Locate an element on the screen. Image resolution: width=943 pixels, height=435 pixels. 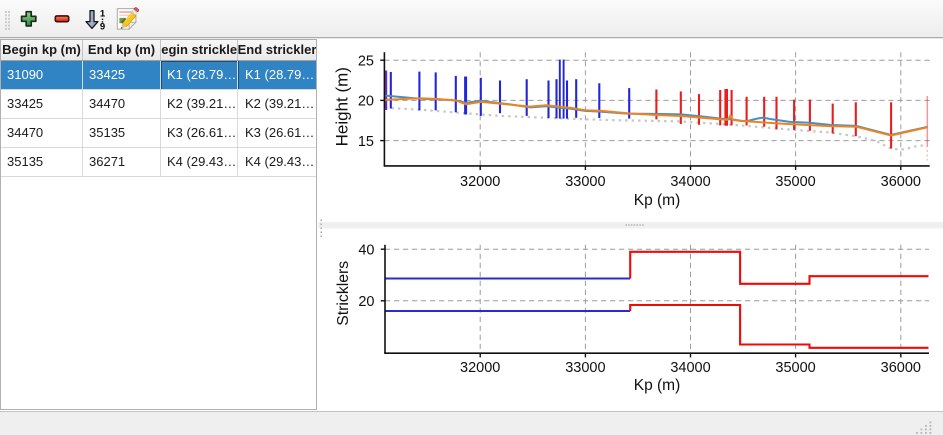
svg-text: 9 is located at coordinates (102, 27).